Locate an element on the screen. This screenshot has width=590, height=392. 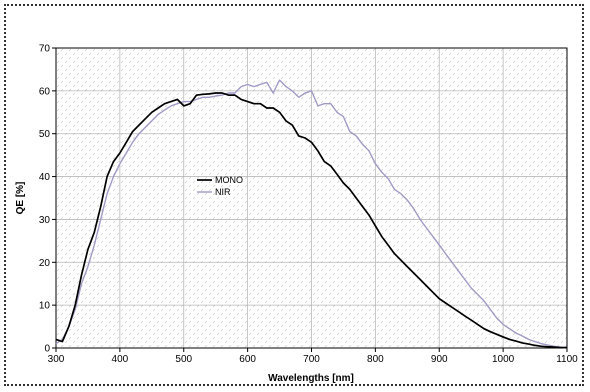
y-tick-label: 10 is located at coordinates (45, 306).